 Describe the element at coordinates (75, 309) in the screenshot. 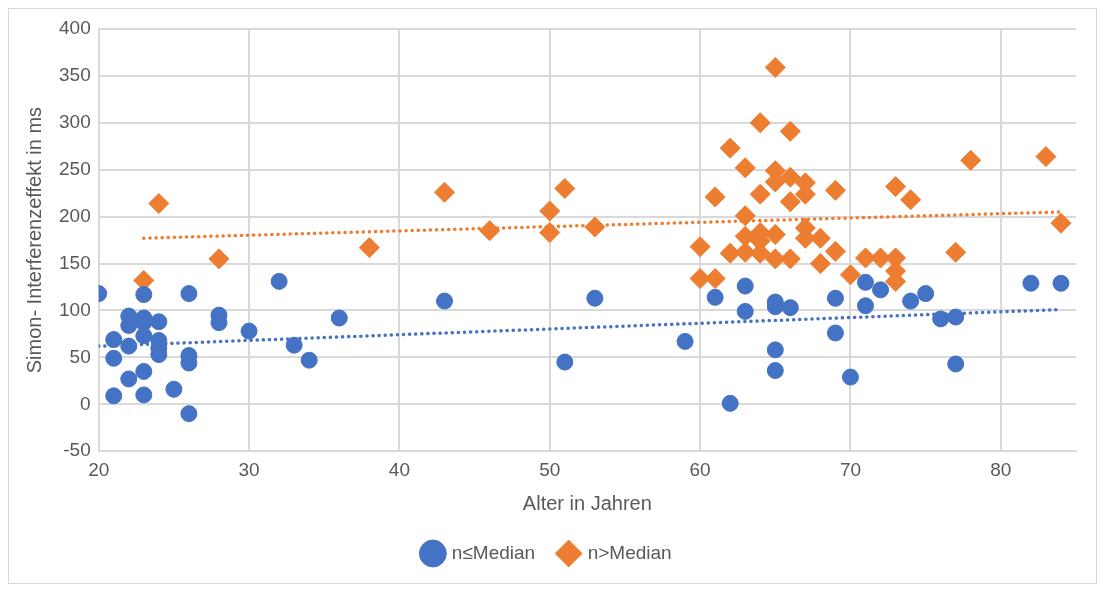

I see `y-tick-label: 100` at that location.